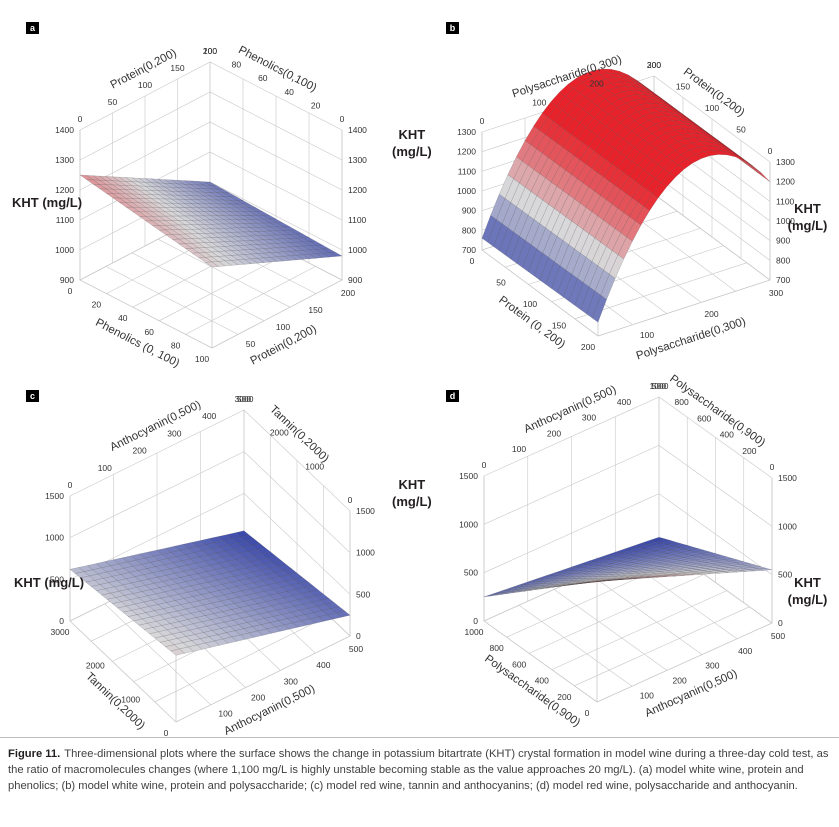  Describe the element at coordinates (209, 416) in the screenshot. I see `tick-label-back-left: 400` at that location.